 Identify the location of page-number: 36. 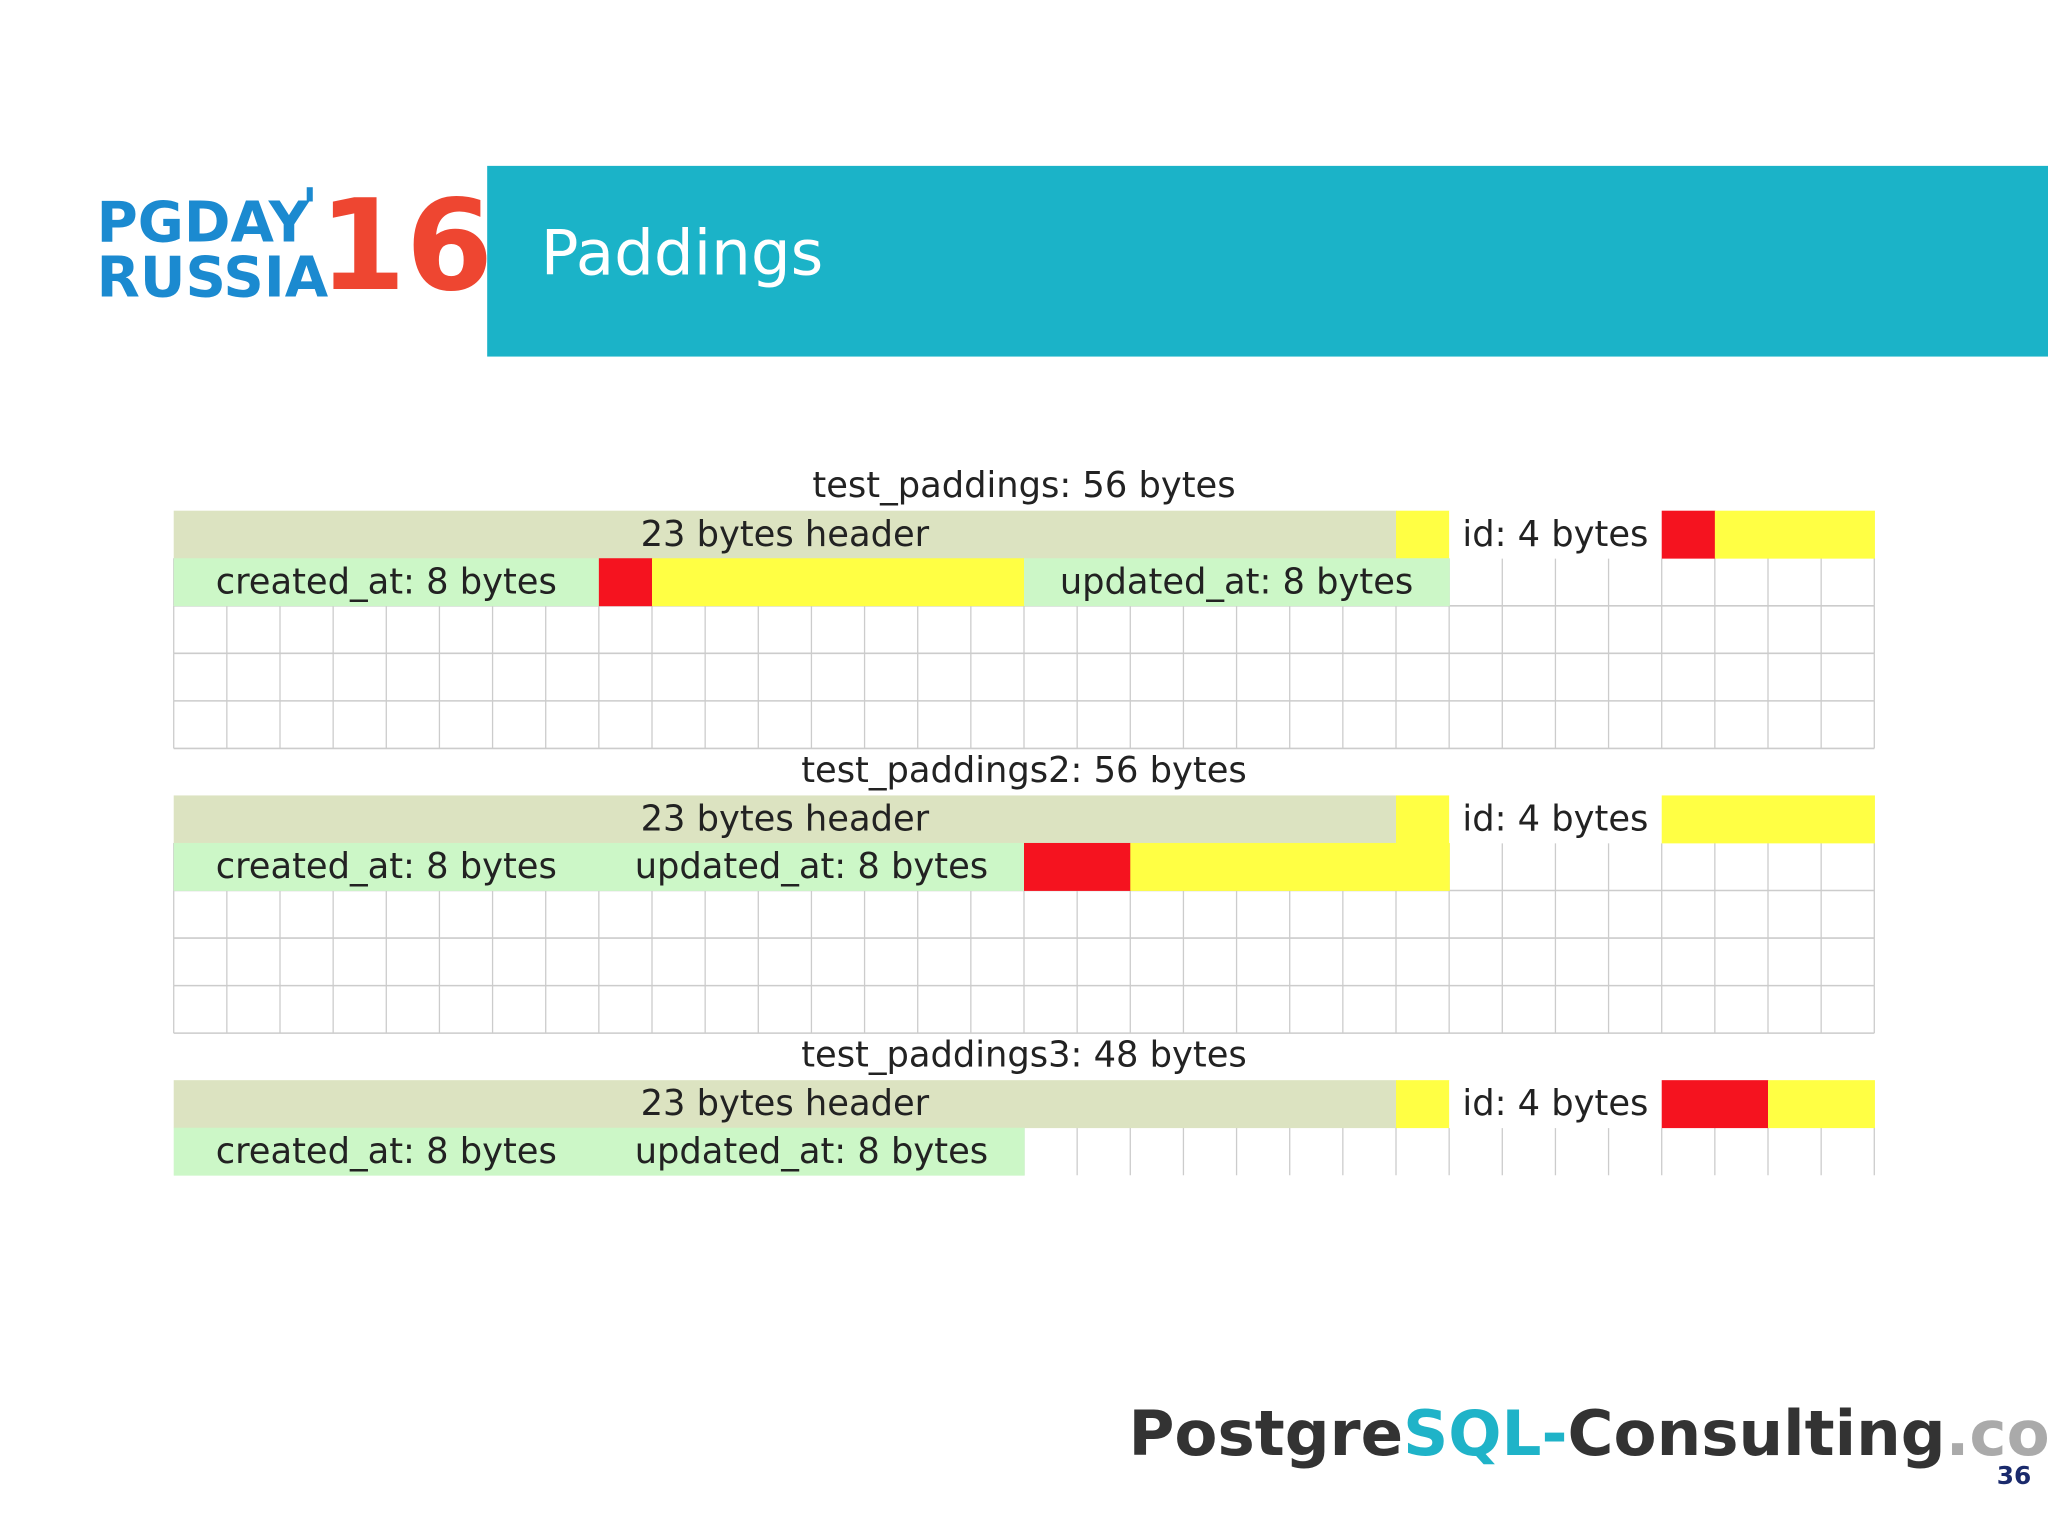
(2014, 1475).